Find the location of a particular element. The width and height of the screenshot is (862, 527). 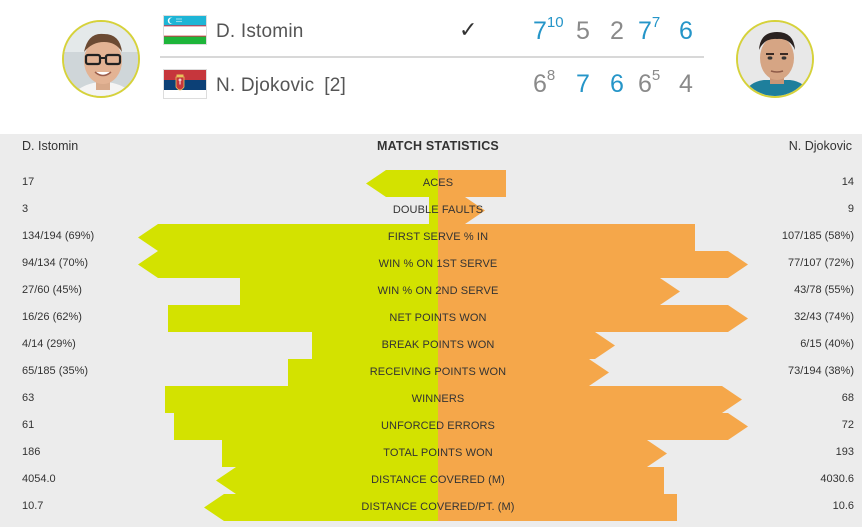

stat-row: 4/14 (29%) BREAK POINTS WON 6/15 (40%) is located at coordinates (431, 345).